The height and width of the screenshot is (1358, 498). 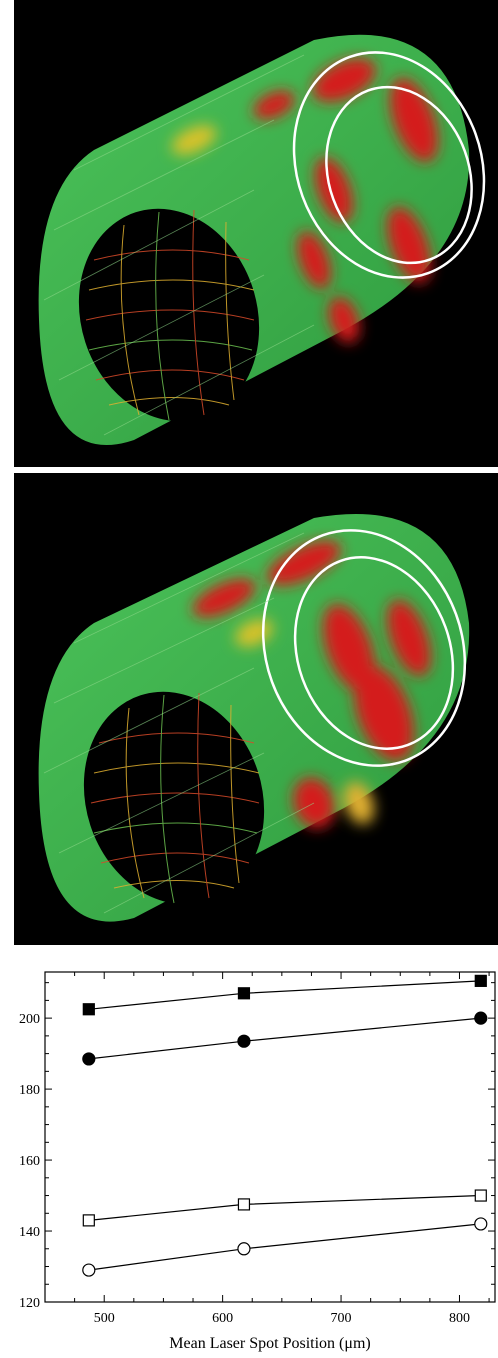 I want to click on x-tick-label: 500, so click(x=104, y=1318).